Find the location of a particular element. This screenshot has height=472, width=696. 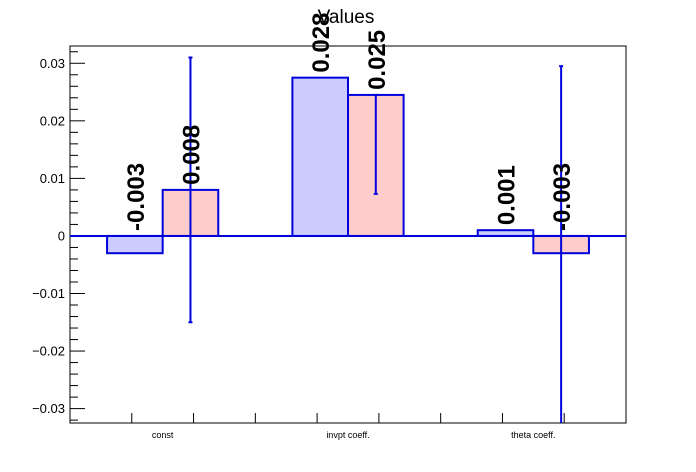

chart-title: Values is located at coordinates (346, 17).